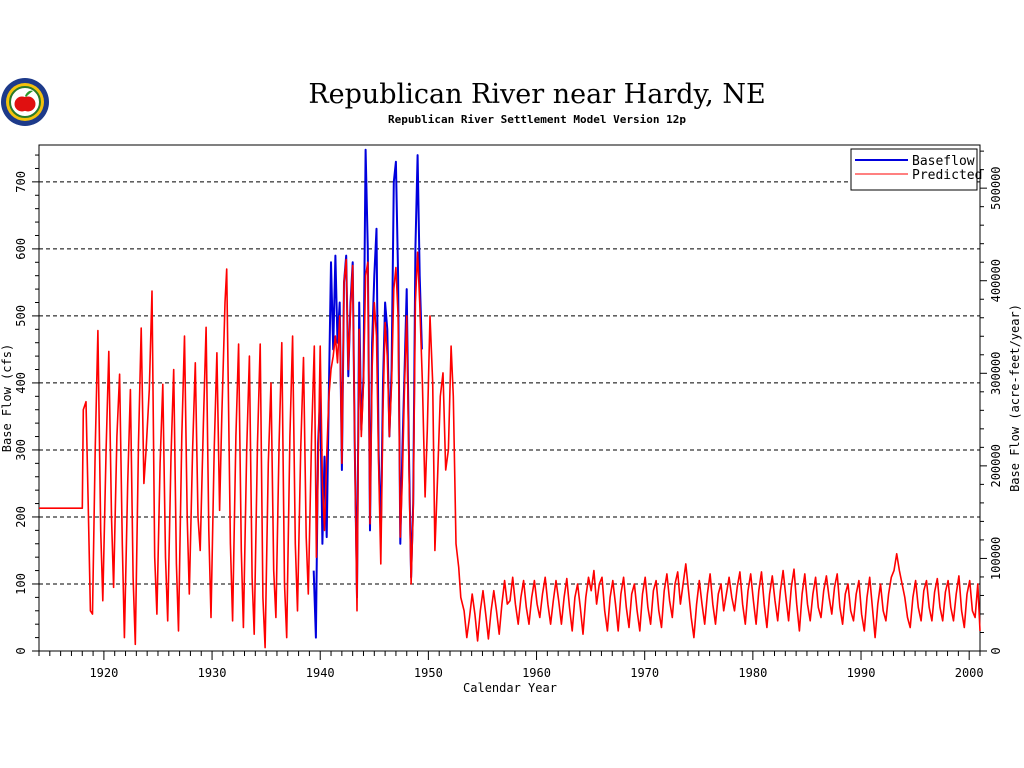 The image size is (1024, 768). Describe the element at coordinates (536, 673) in the screenshot. I see `x-tick-label: 1960` at that location.